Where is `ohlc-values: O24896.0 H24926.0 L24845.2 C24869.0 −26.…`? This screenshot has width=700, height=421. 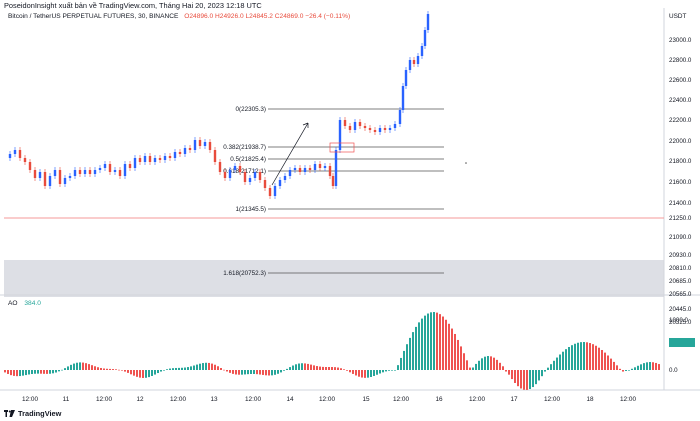 ohlc-values: O24896.0 H24926.0 L24845.2 C24869.0 −26.… is located at coordinates (267, 16).